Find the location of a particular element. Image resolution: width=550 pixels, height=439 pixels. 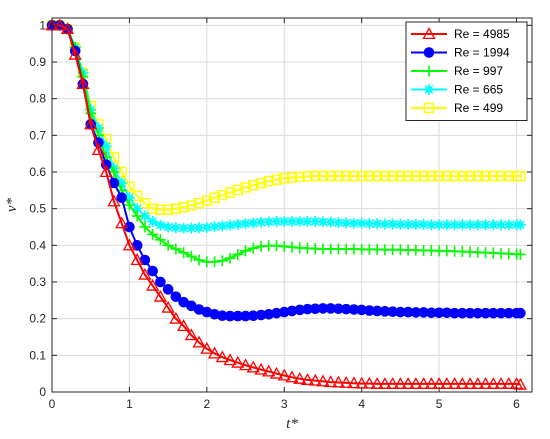

y-tick-label: 1 is located at coordinates (42, 25).